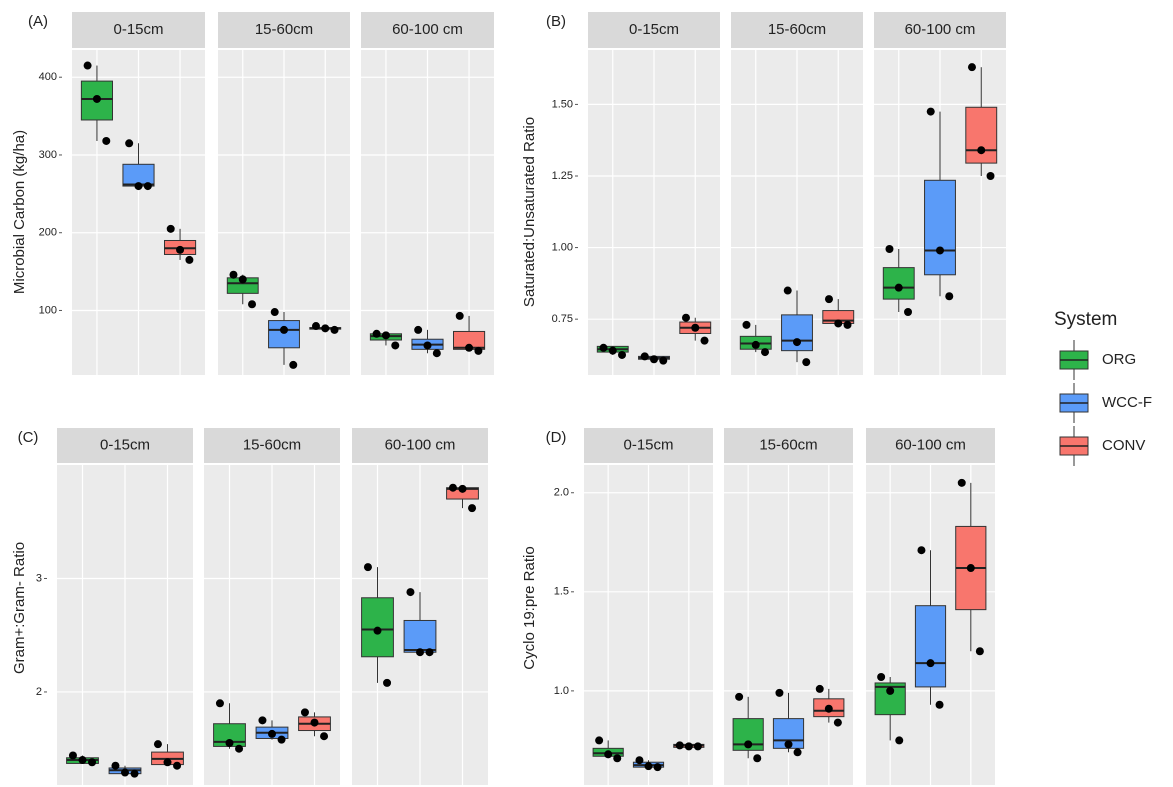 The width and height of the screenshot is (1173, 787). I want to click on panel-label: (D), so click(556, 437).